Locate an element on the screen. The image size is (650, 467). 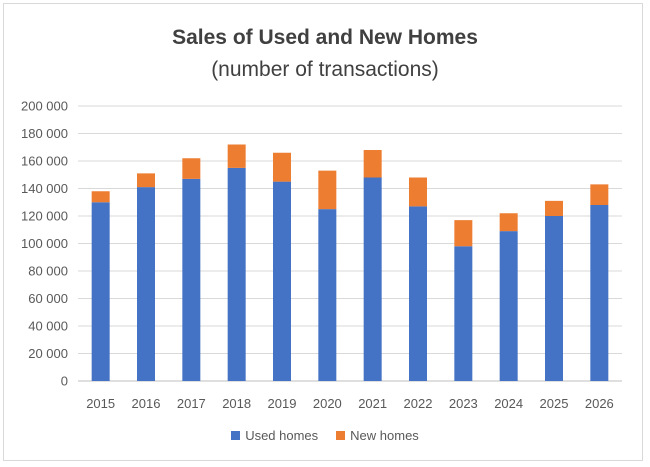
y-tick-label: 100 000 is located at coordinates (44, 243).